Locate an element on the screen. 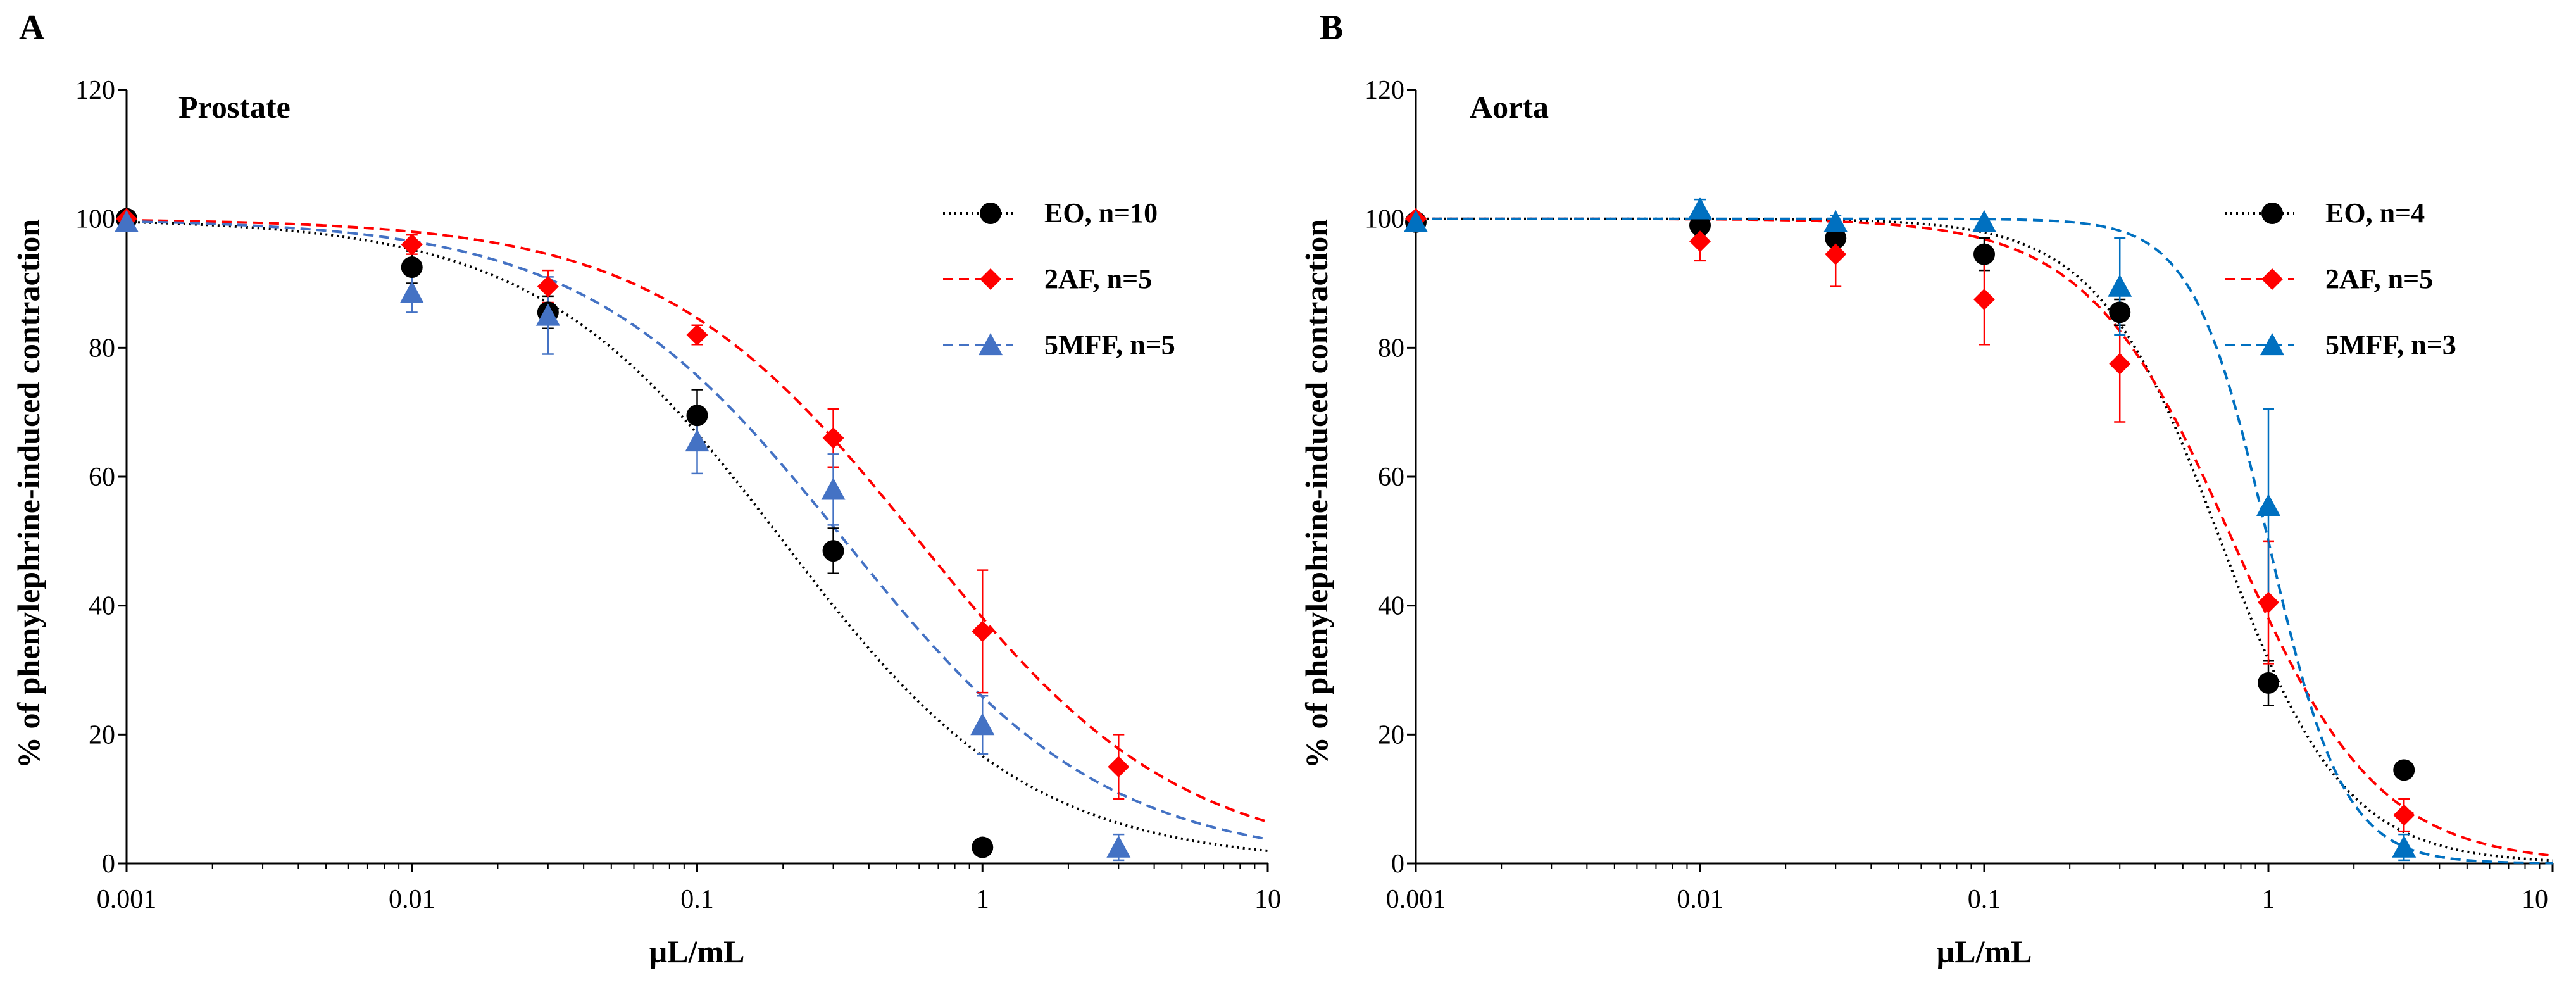 The height and width of the screenshot is (985, 2576). panel-label: A is located at coordinates (32, 27).